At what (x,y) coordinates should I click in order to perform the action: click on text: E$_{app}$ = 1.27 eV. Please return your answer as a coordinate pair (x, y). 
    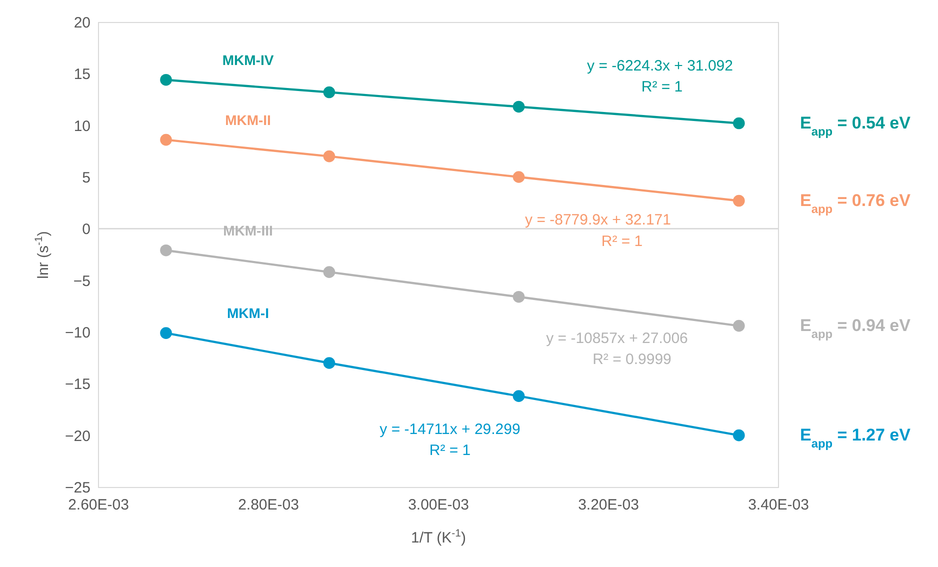
    Looking at the image, I should click on (856, 437).